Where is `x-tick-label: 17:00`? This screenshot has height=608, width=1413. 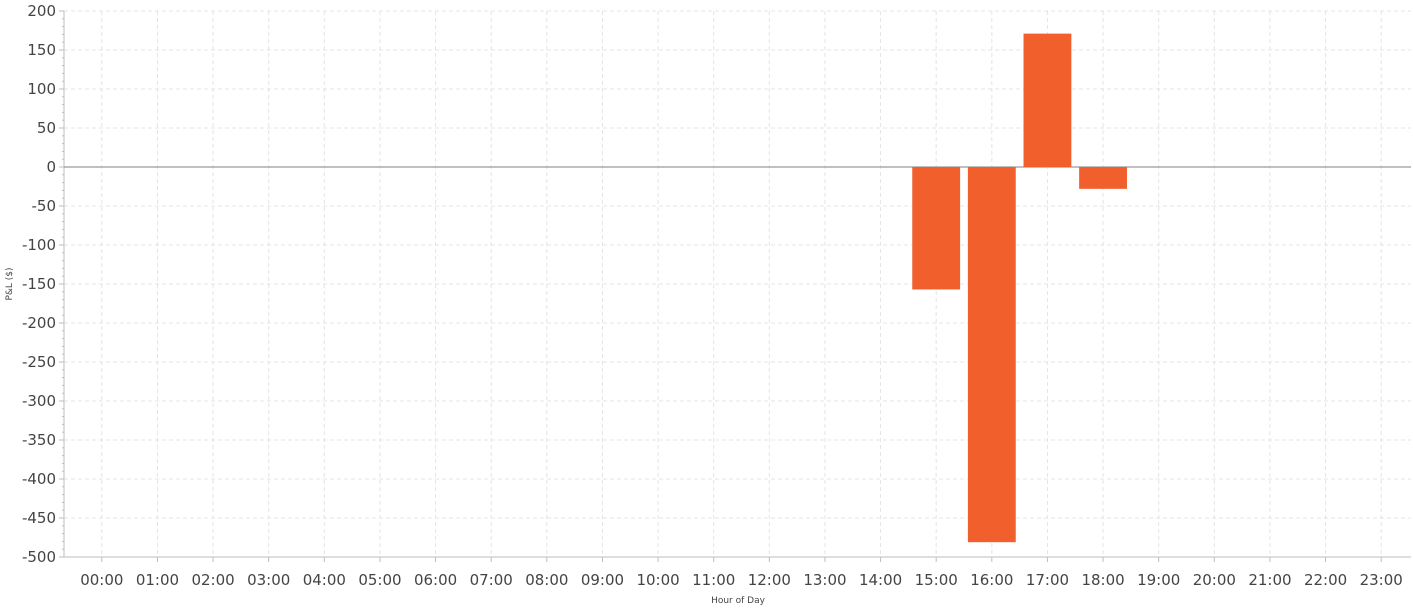 x-tick-label: 17:00 is located at coordinates (1047, 580).